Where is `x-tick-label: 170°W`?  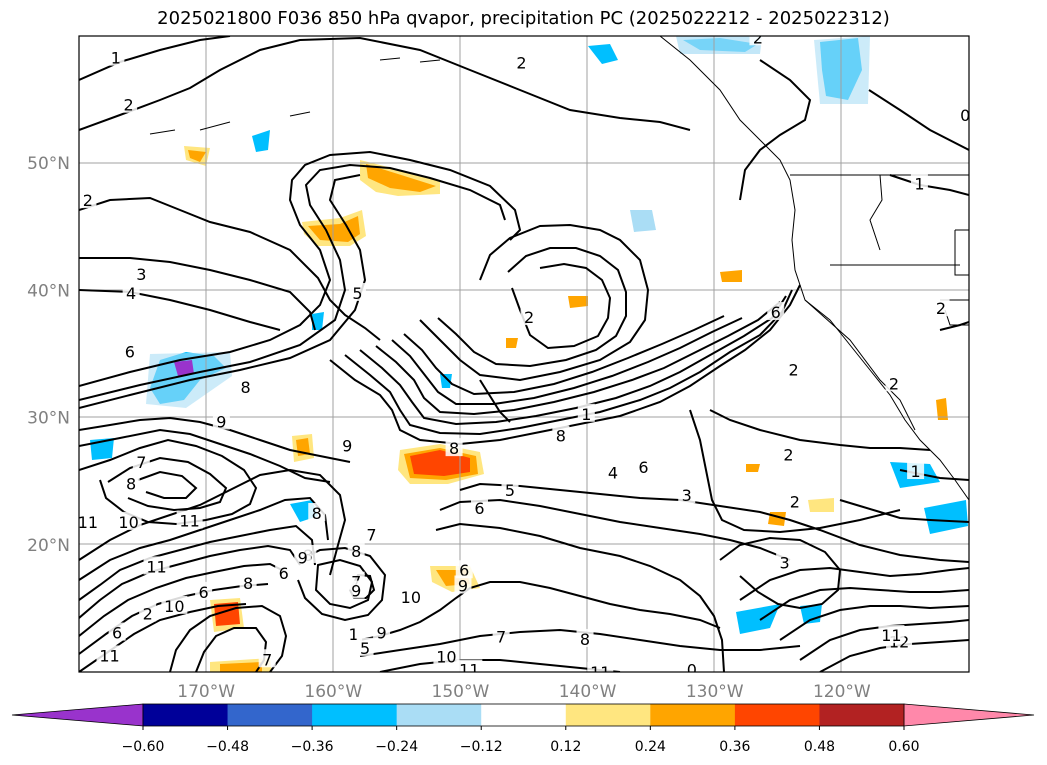
x-tick-label: 170°W is located at coordinates (206, 692).